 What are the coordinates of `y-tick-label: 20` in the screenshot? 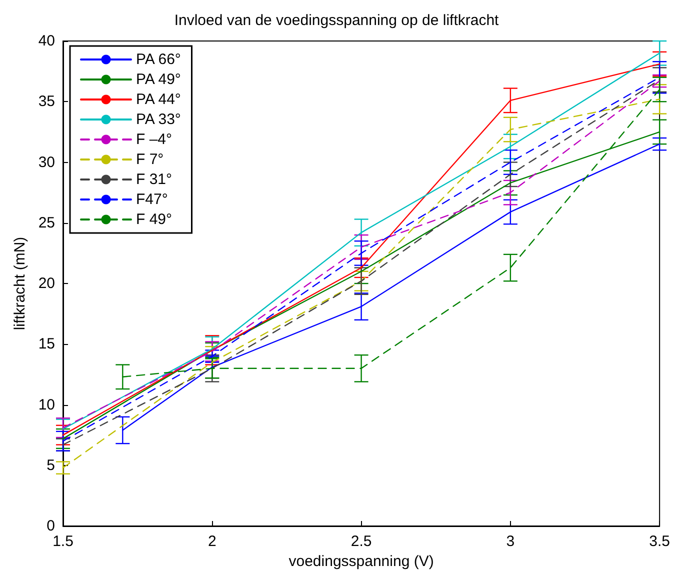 It's located at (46, 283).